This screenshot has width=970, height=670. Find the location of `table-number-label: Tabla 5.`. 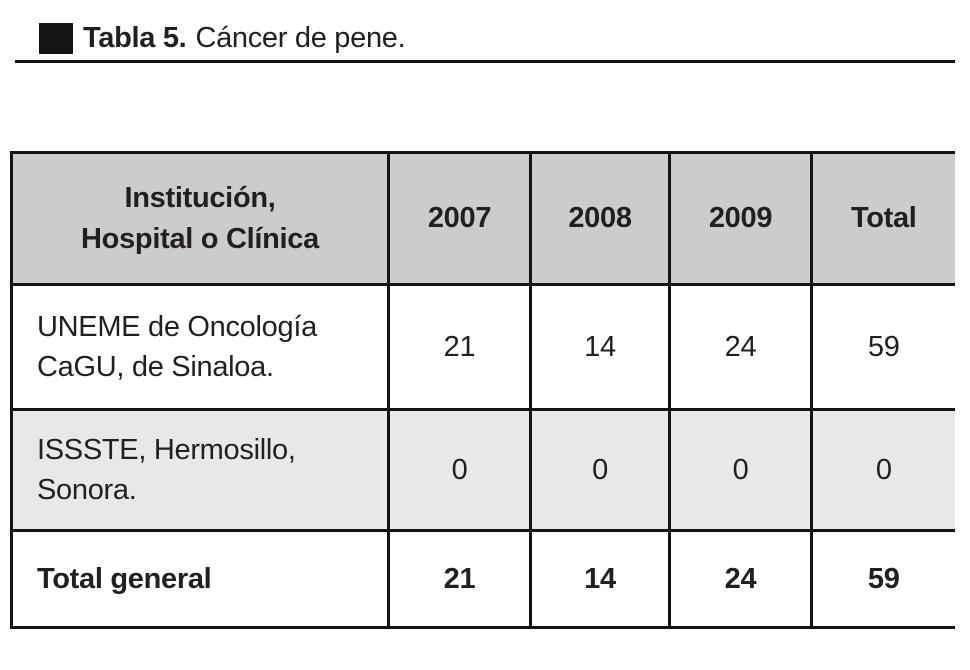

table-number-label: Tabla 5. is located at coordinates (135, 38).